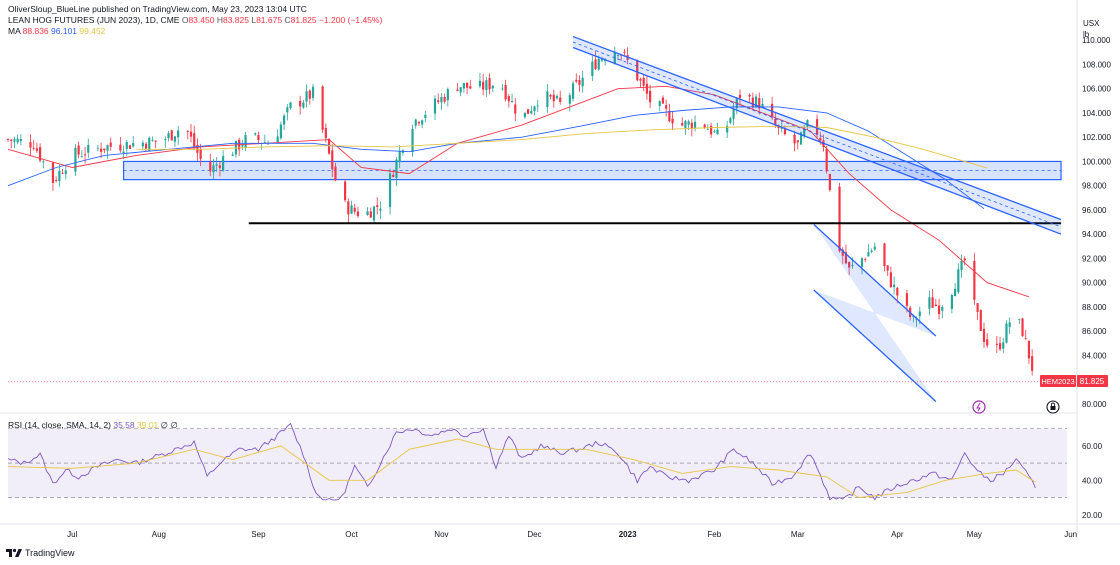 Image resolution: width=1120 pixels, height=565 pixels. What do you see at coordinates (269, 20) in the screenshot?
I see `ohlc-low: 81.675` at bounding box center [269, 20].